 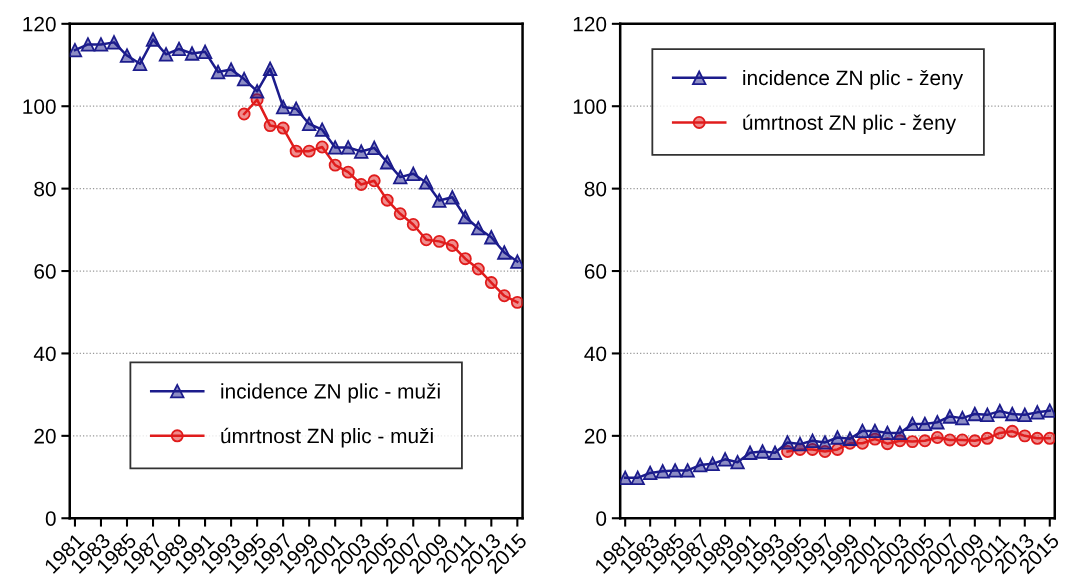 I want to click on y-tick-label: 80, so click(x=45, y=189).